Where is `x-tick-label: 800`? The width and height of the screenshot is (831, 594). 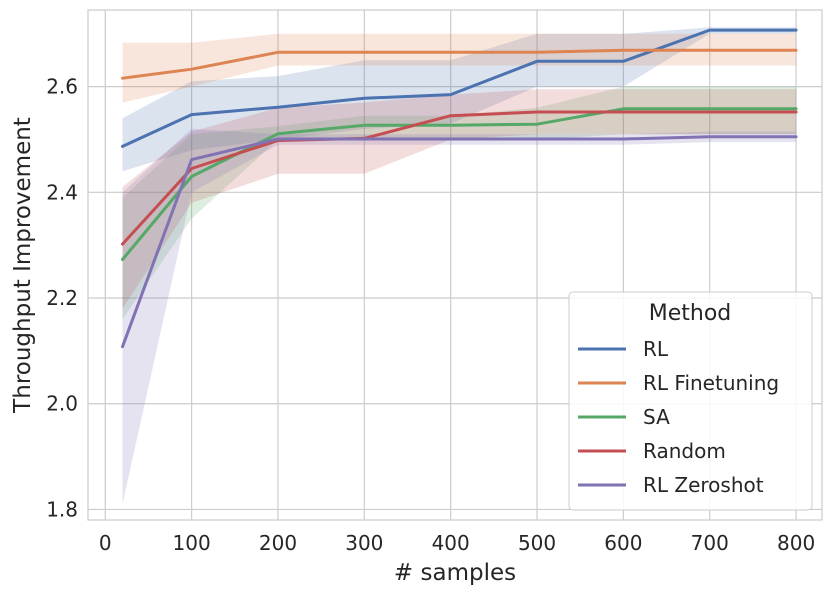 x-tick-label: 800 is located at coordinates (796, 543).